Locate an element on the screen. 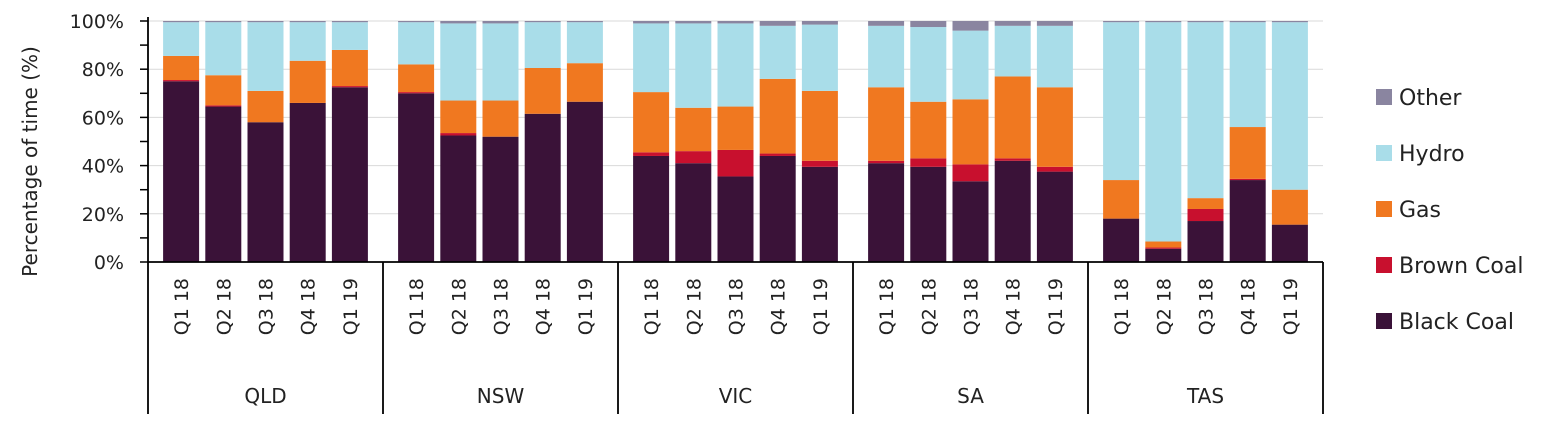 The height and width of the screenshot is (425, 1548). x-group-label: TAS is located at coordinates (1205, 396).